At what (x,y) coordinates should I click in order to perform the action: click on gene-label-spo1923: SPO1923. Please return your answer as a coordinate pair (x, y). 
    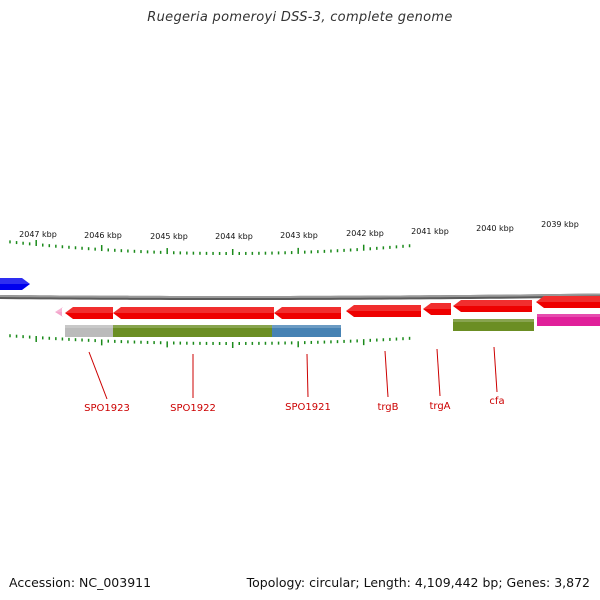
    Looking at the image, I should click on (107, 408).